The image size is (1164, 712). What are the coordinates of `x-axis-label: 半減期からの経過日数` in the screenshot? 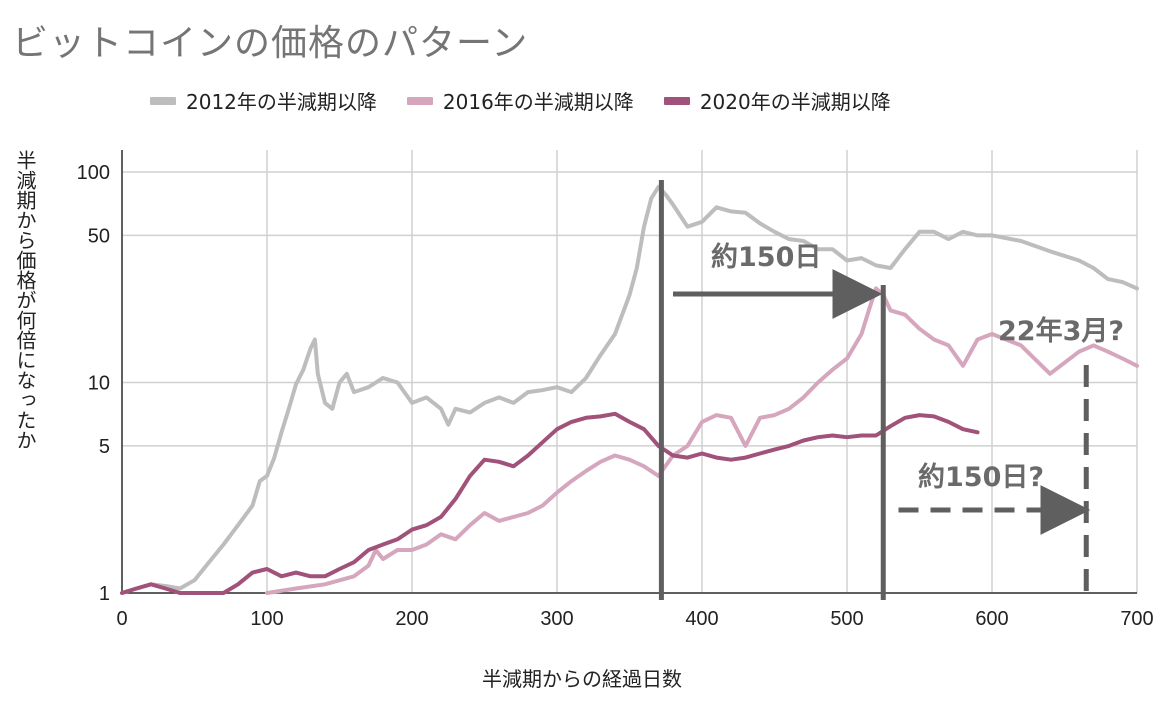 It's located at (582, 679).